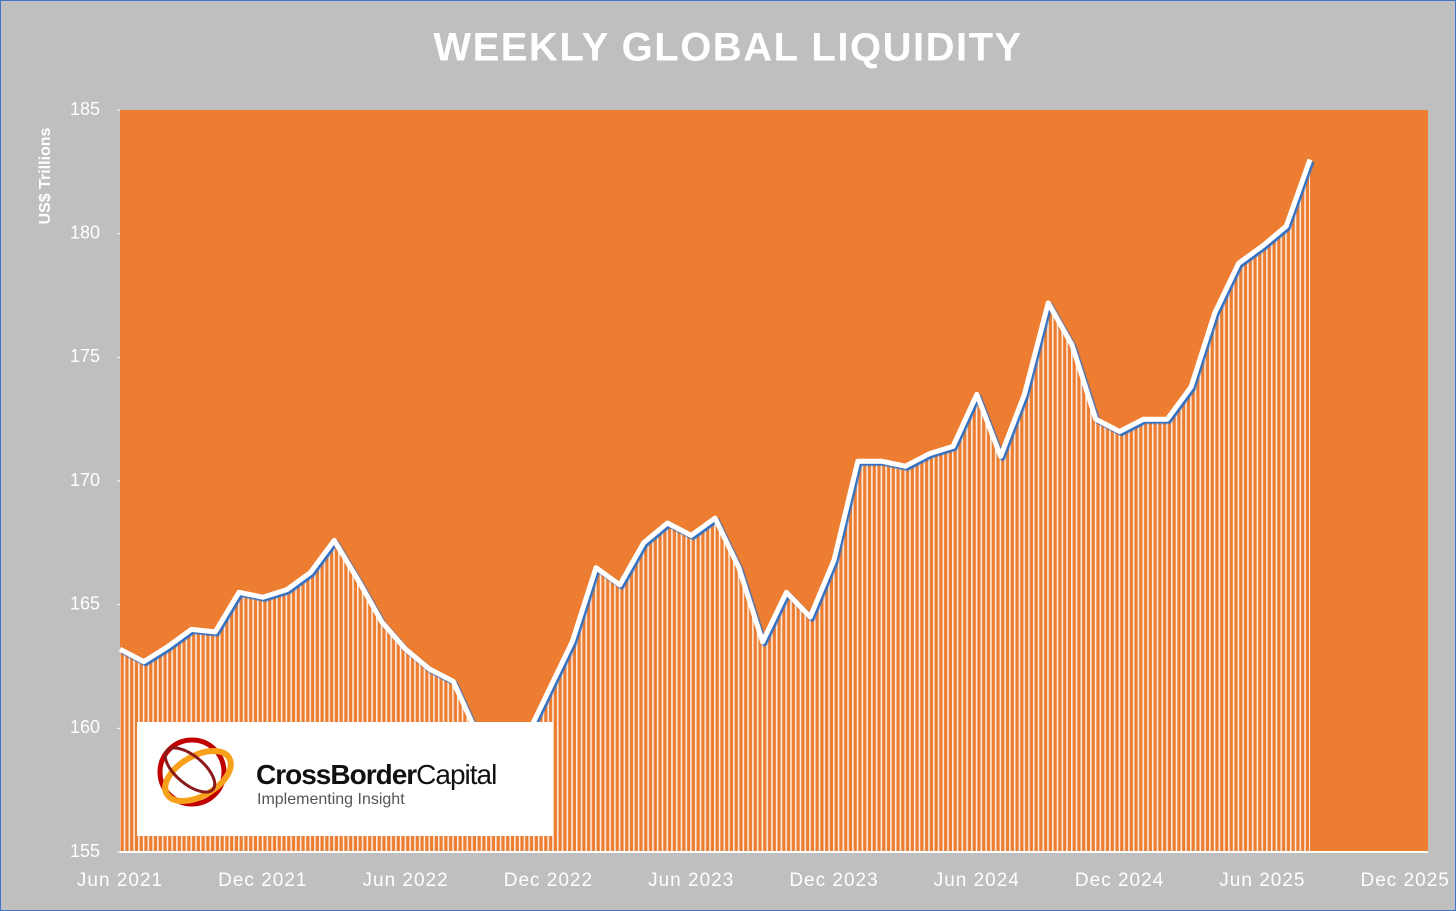 The width and height of the screenshot is (1456, 911). I want to click on chart-title: WEEKLY GLOBAL LIQUIDITY, so click(727, 48).